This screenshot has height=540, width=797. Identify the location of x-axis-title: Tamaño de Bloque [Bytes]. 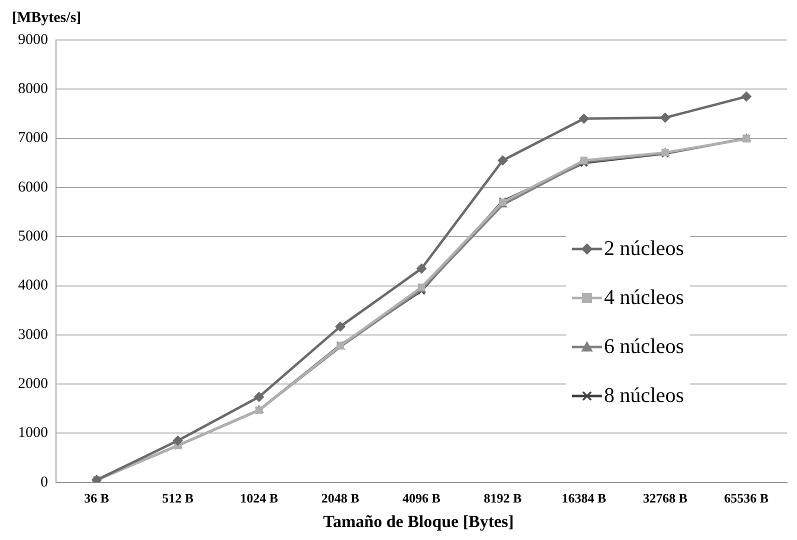
(418, 522).